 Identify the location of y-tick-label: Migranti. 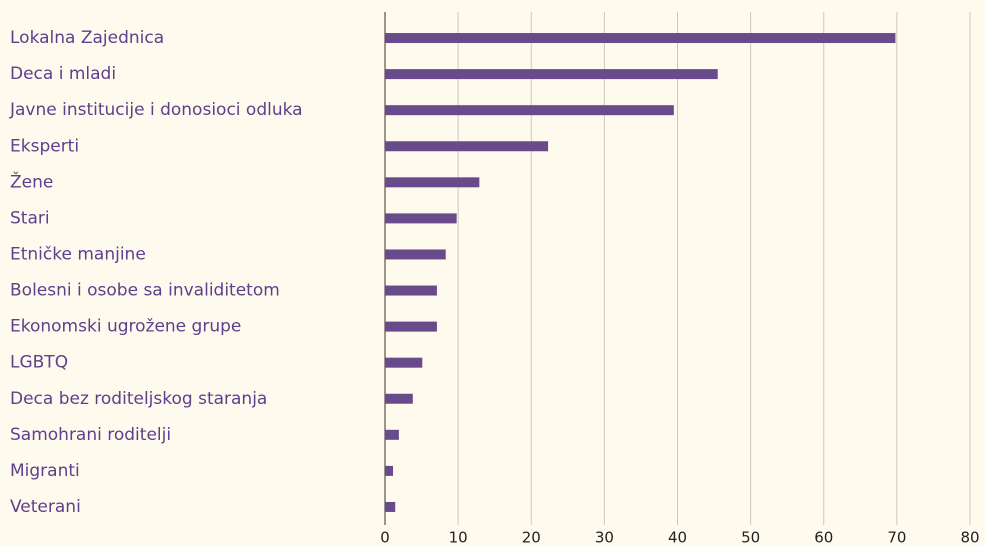
(45, 471).